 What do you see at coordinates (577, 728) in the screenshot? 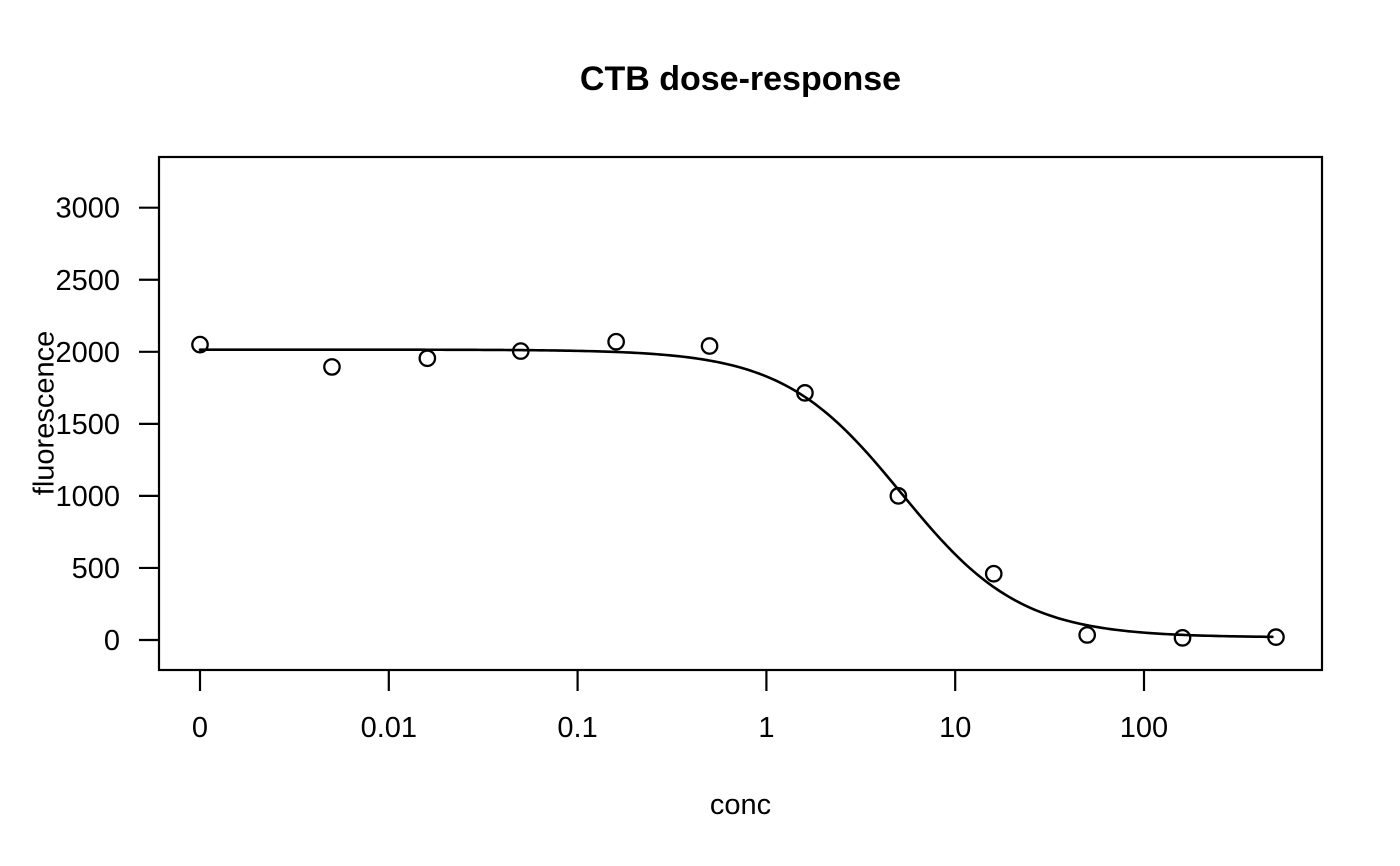
I see `x-tick-label: 0.1` at bounding box center [577, 728].